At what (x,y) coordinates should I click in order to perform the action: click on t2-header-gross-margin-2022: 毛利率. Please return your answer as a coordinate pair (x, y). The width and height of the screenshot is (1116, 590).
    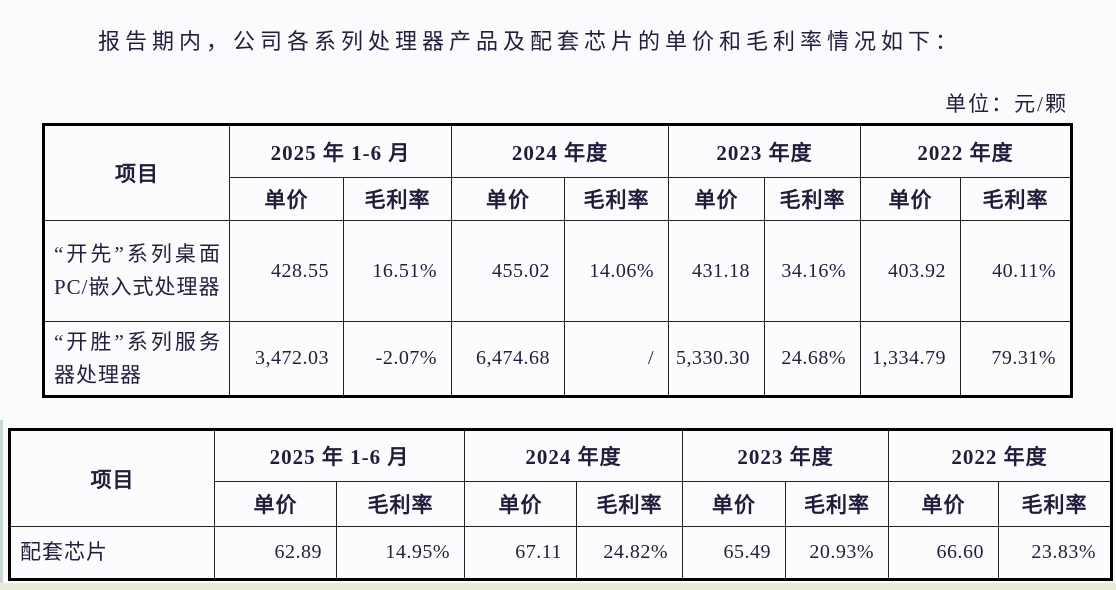
    Looking at the image, I should click on (1055, 504).